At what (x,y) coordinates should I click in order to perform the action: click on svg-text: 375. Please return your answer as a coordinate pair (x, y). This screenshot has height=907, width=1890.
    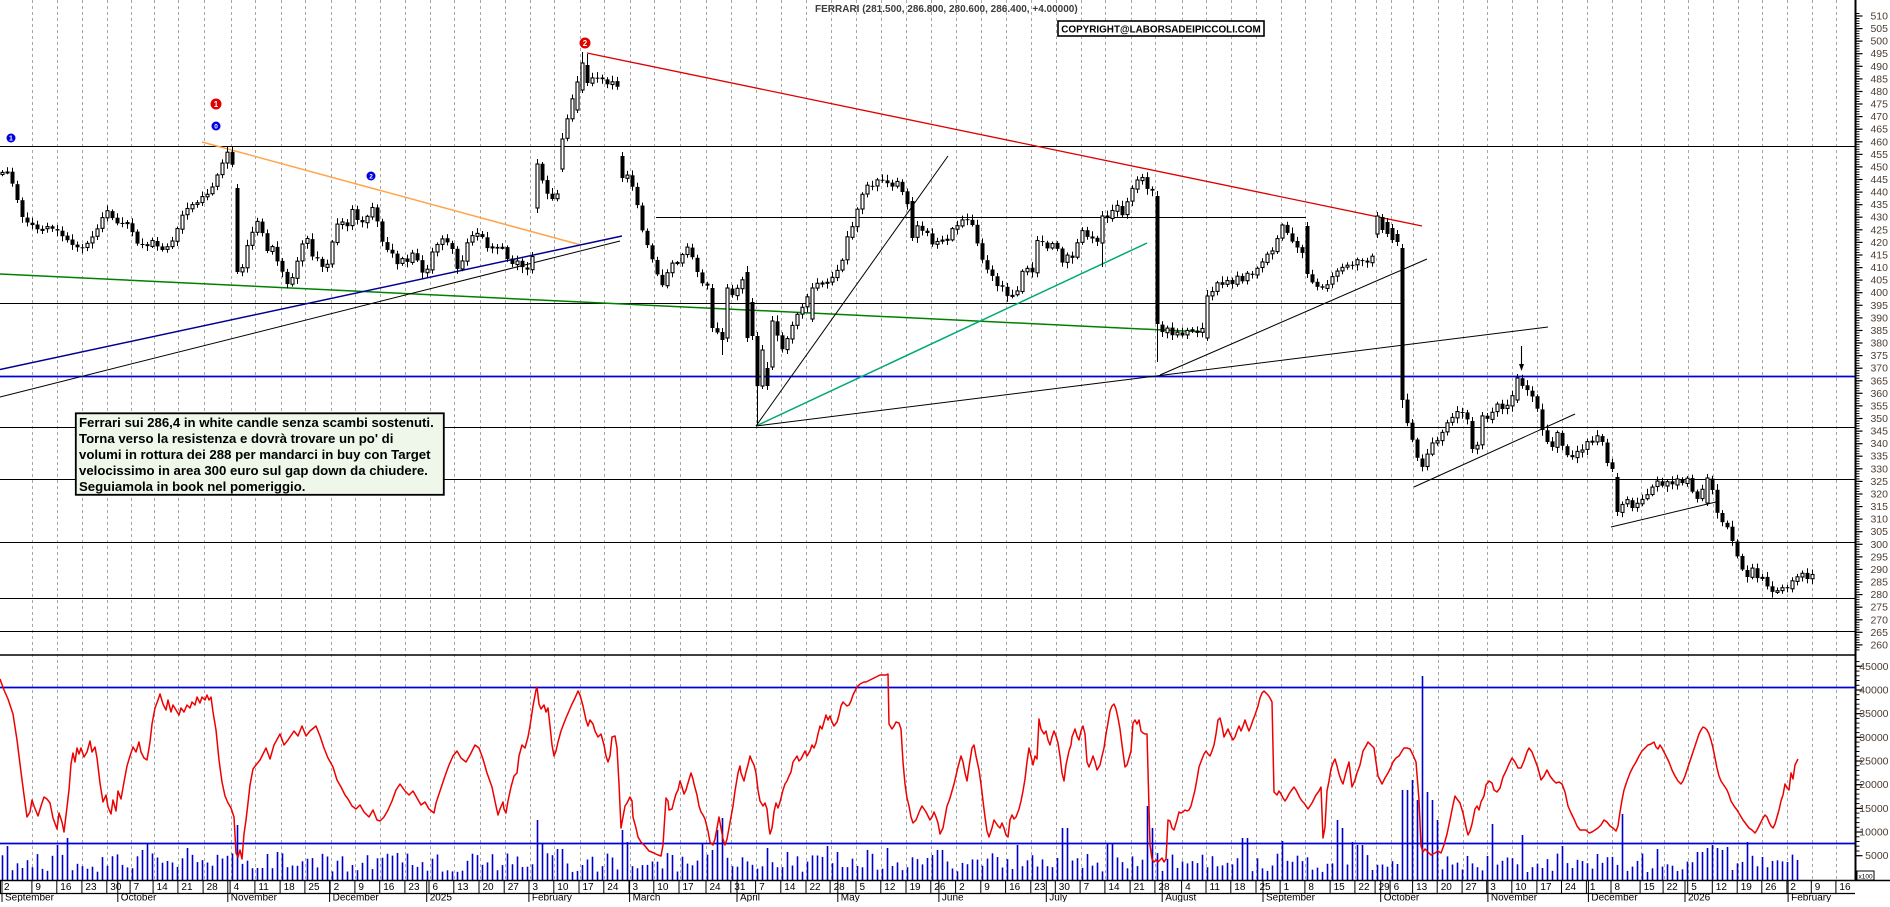
    Looking at the image, I should click on (1879, 356).